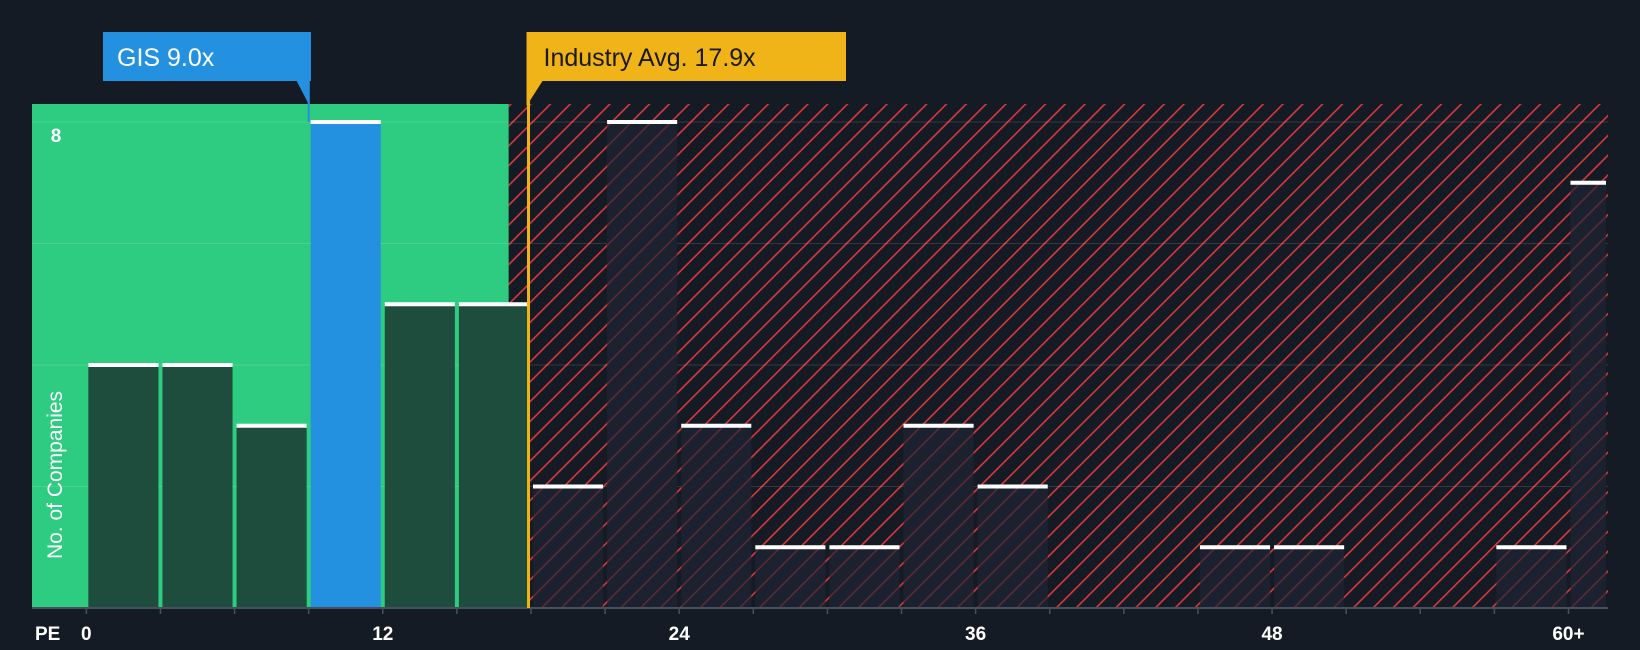 The image size is (1640, 650). Describe the element at coordinates (680, 634) in the screenshot. I see `x-tick-label: 24` at that location.